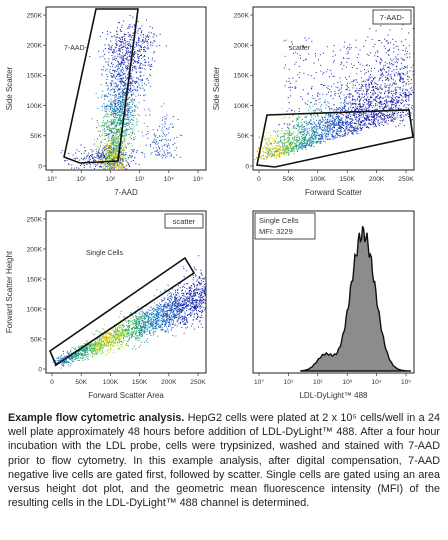 Image resolution: width=448 pixels, height=540 pixels. Describe the element at coordinates (242, 15) in the screenshot. I see `y-tick-label: 250K` at that location.